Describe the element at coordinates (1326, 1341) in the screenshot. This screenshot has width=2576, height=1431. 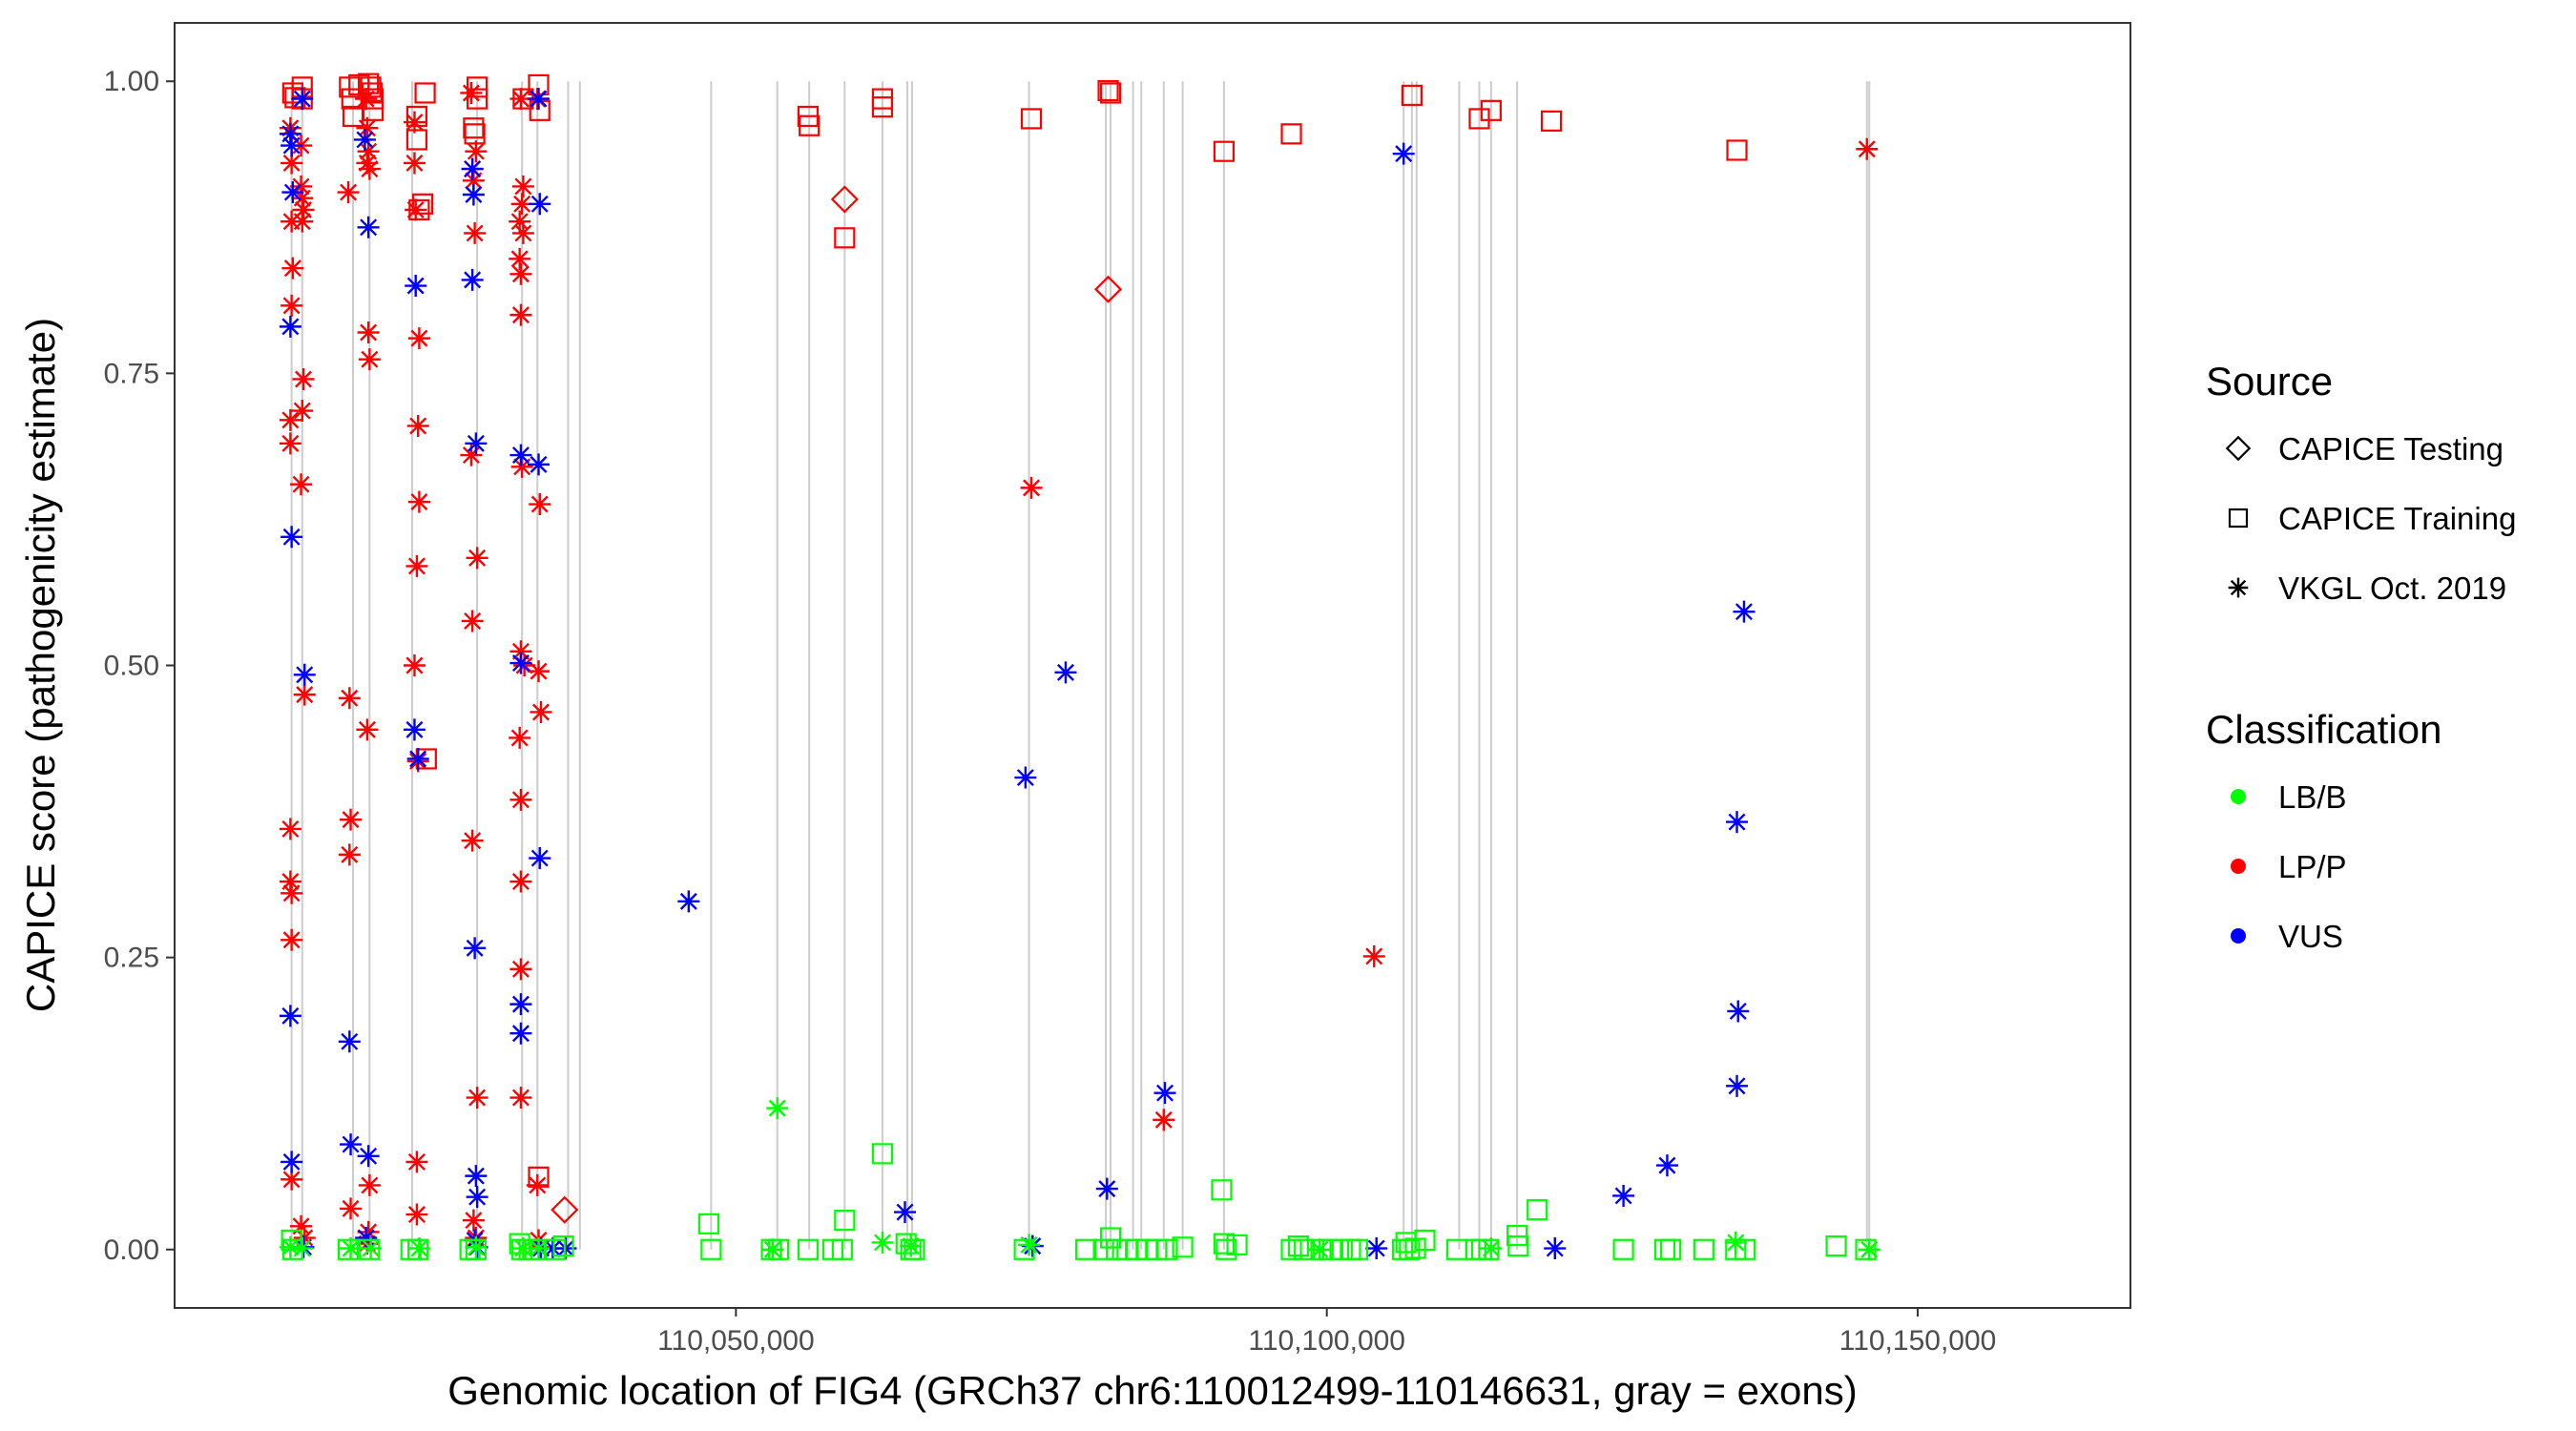
I see `x-tick-label: 110,100,000` at that location.